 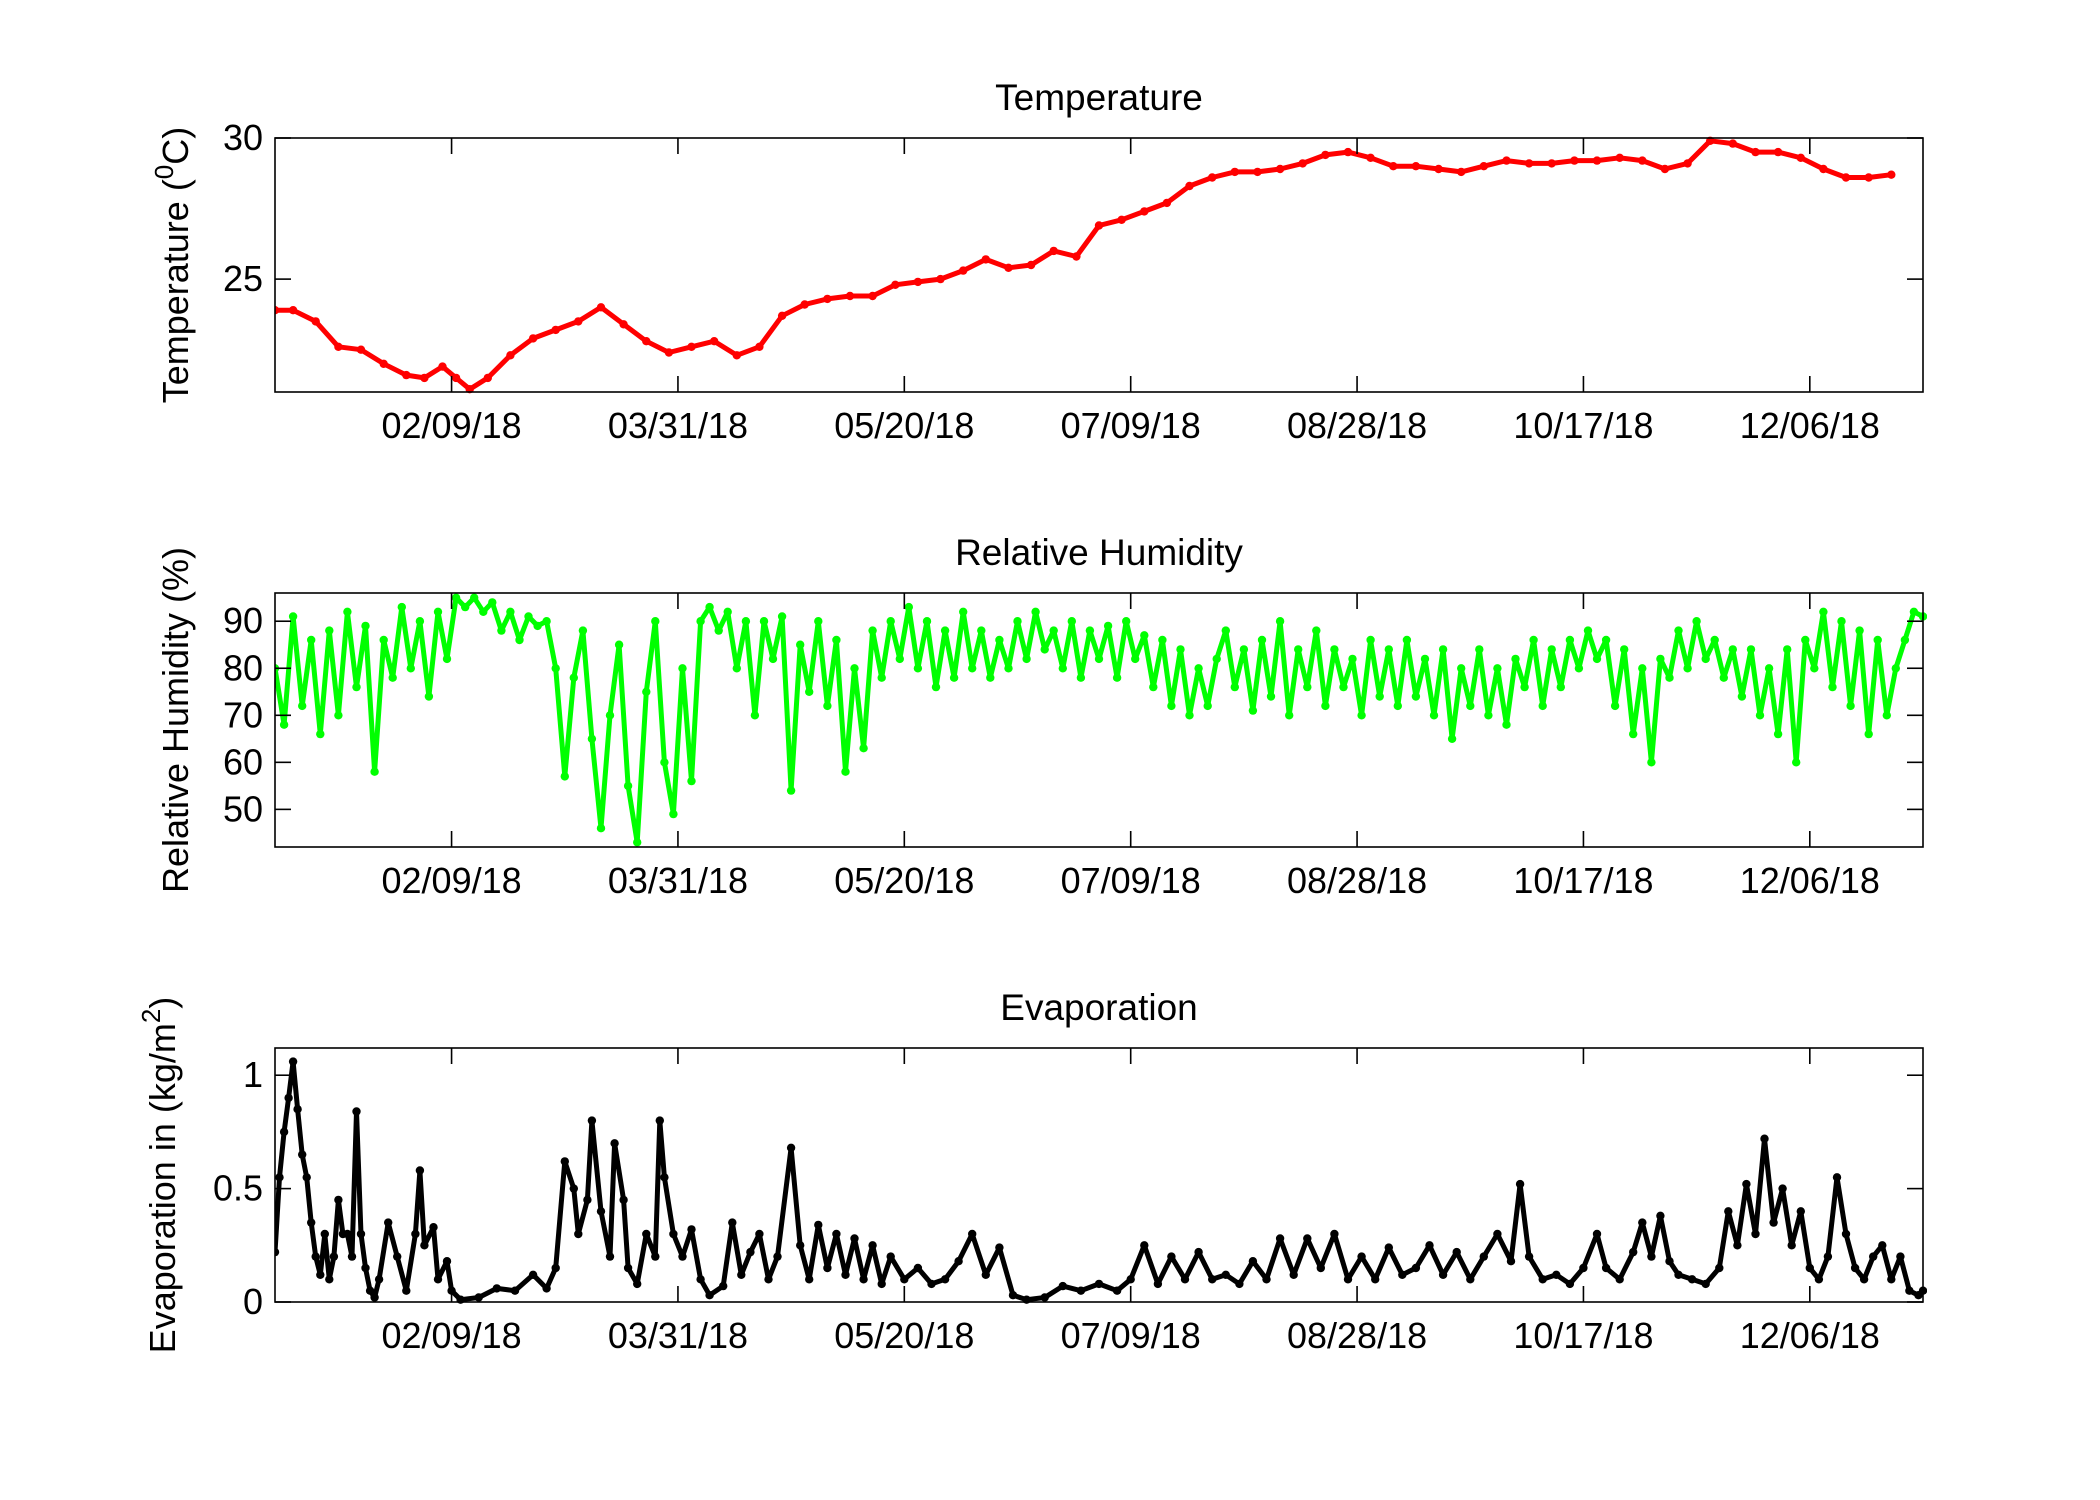 I want to click on humidity-ytick-label: 70, so click(x=243, y=714).